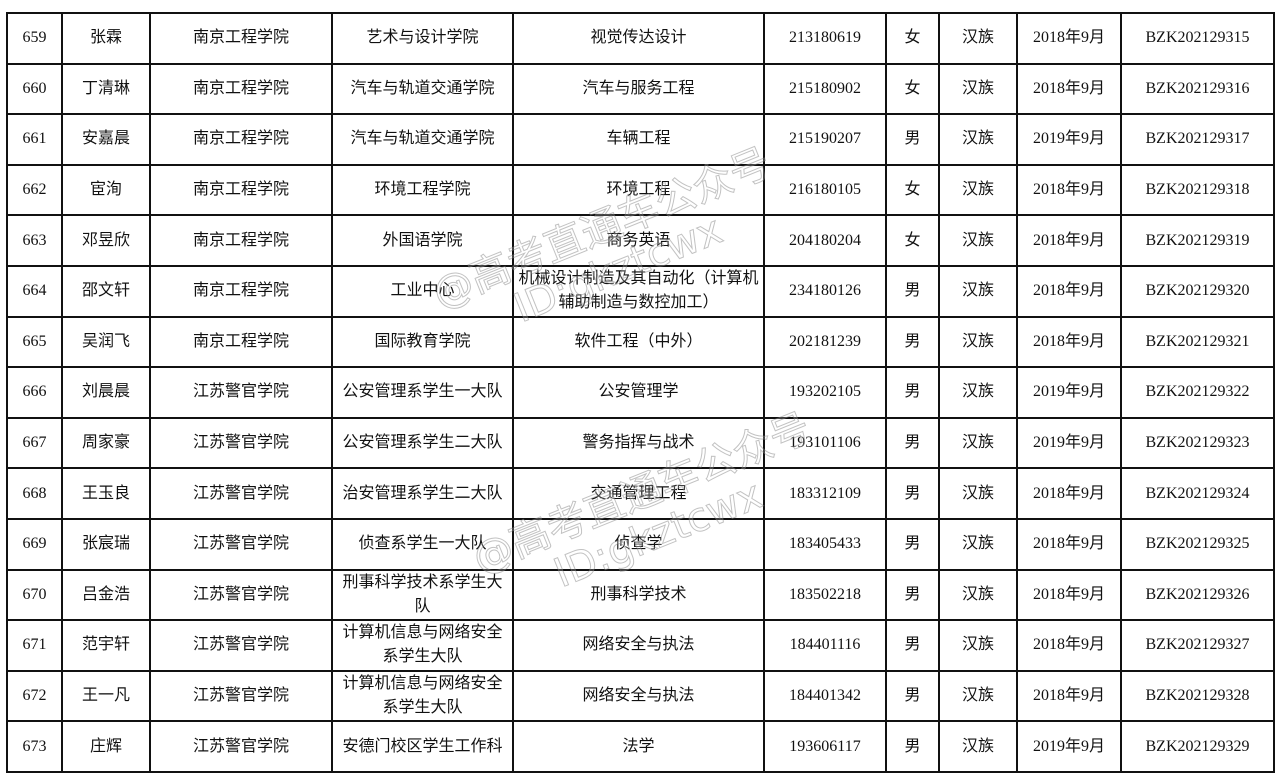  I want to click on student-id-text: 183405433, so click(825, 544).